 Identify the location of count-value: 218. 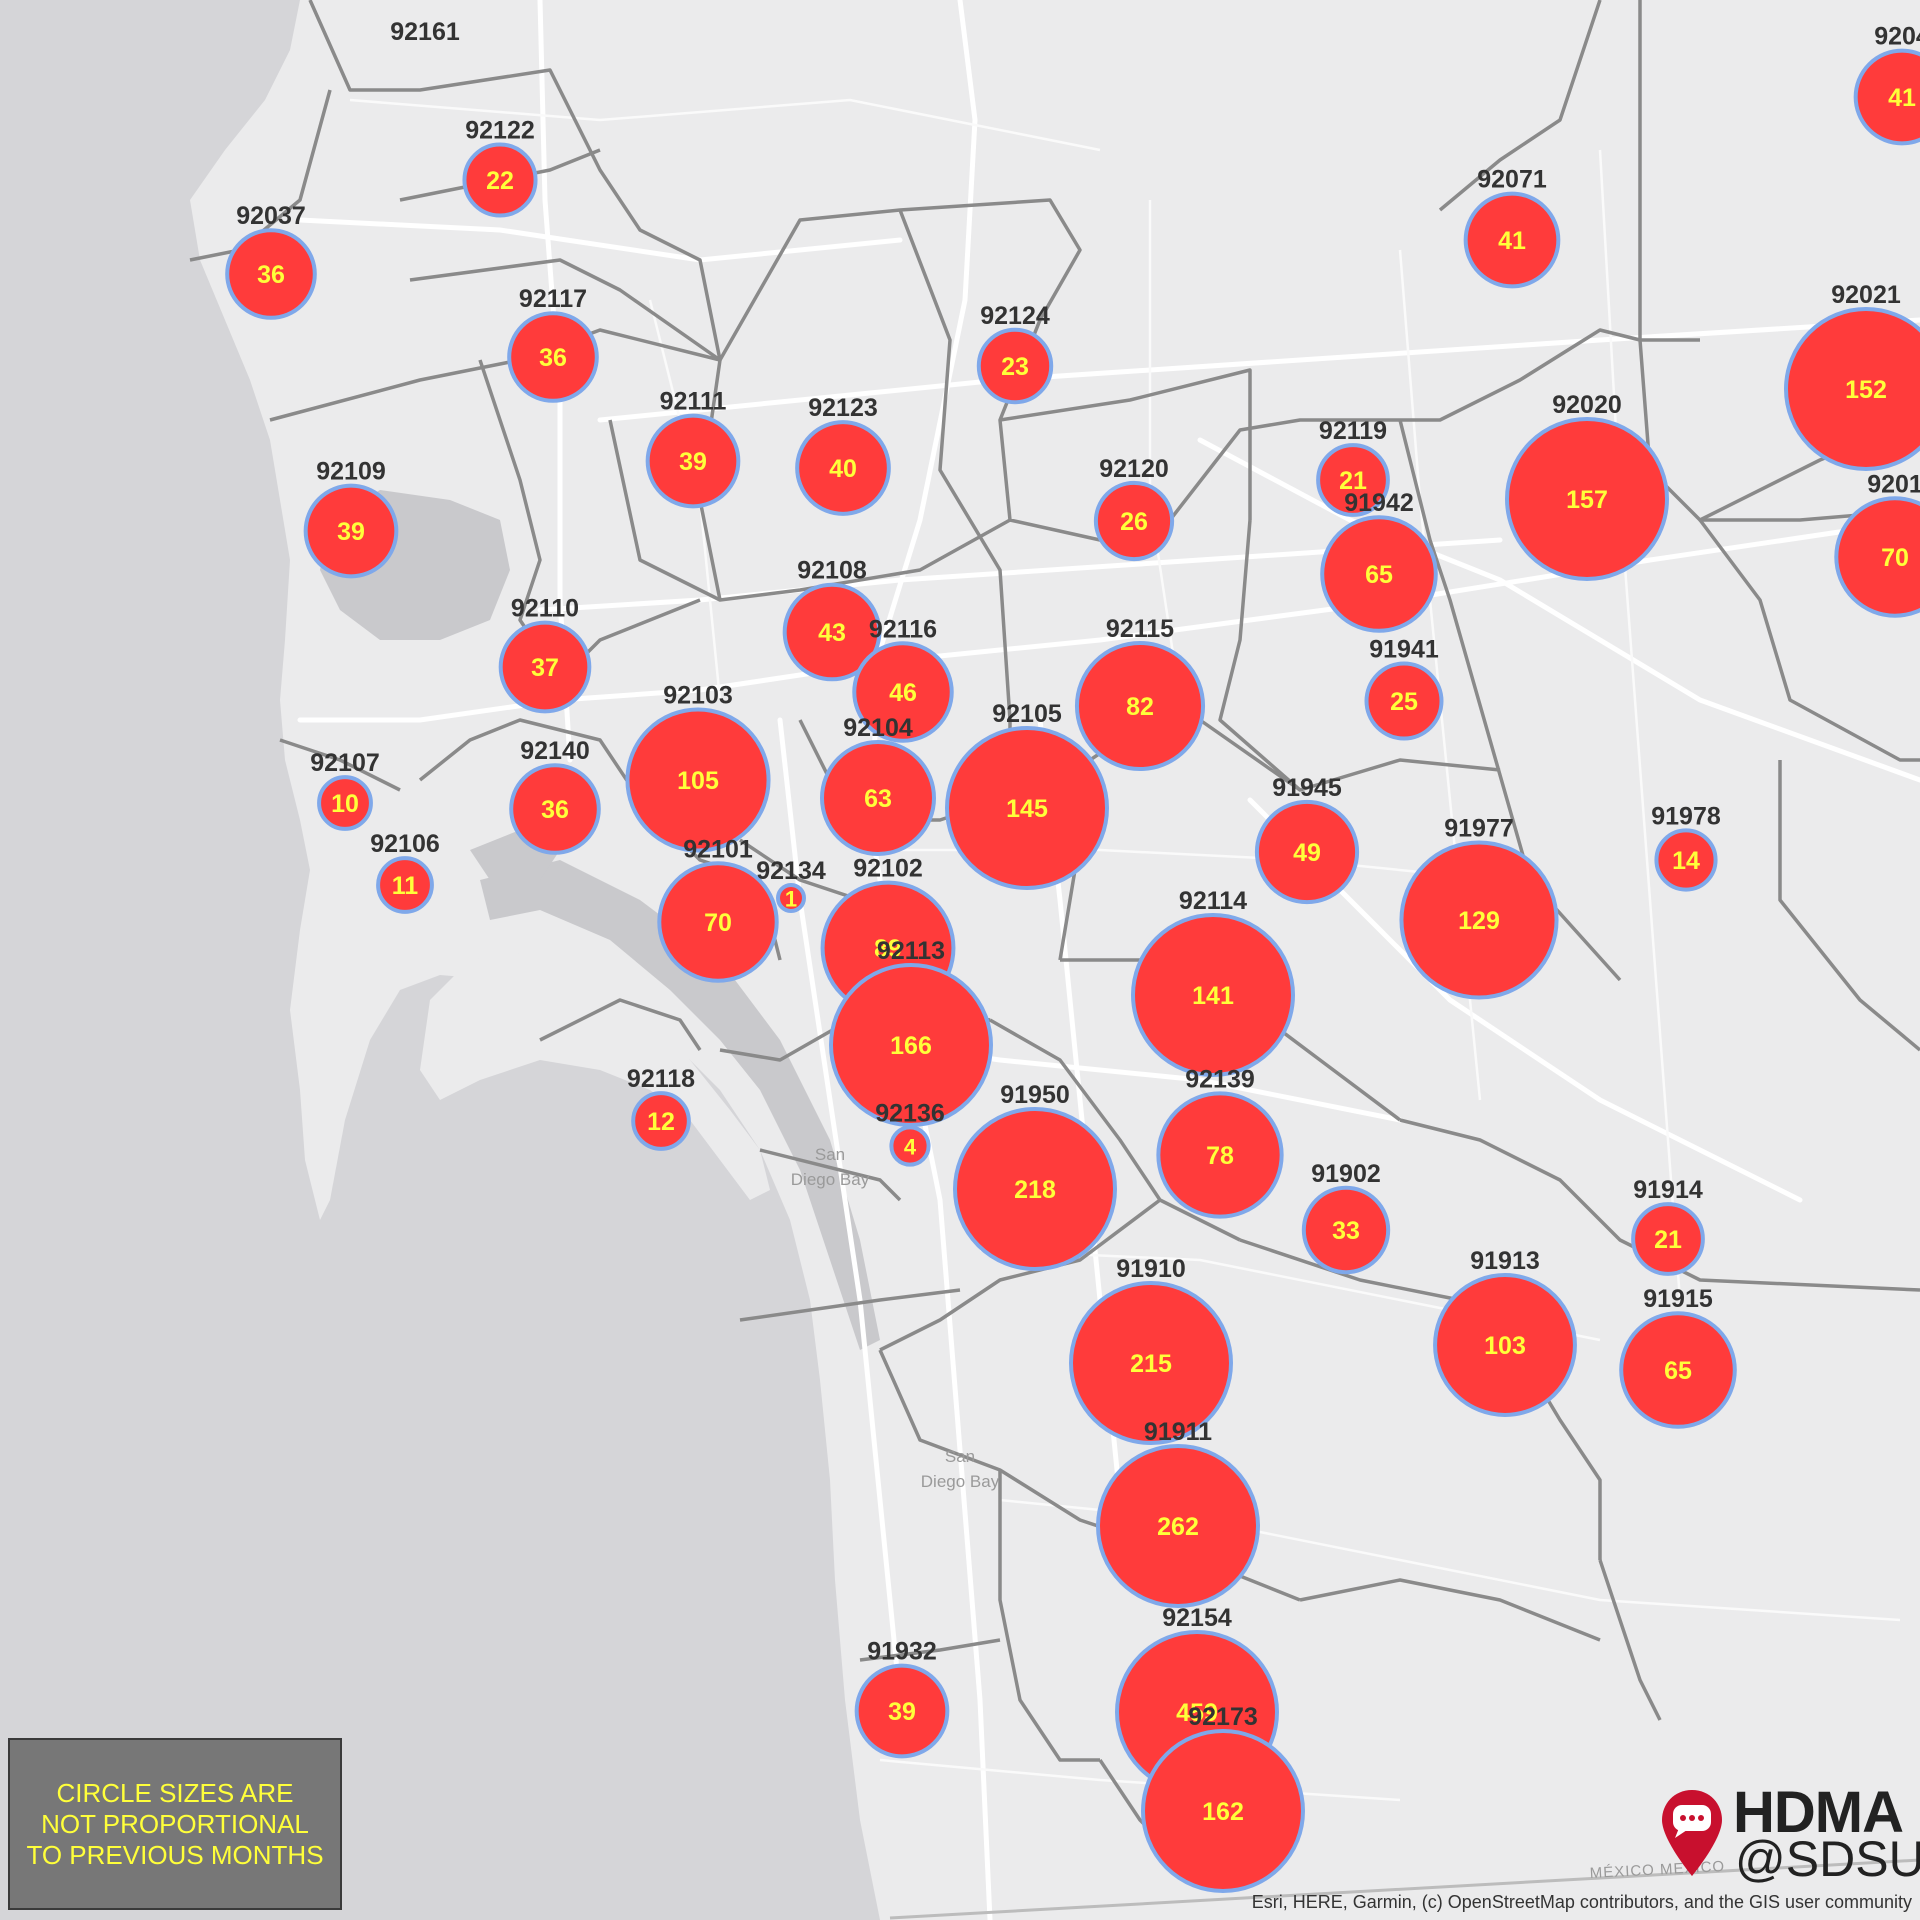
(1035, 1190).